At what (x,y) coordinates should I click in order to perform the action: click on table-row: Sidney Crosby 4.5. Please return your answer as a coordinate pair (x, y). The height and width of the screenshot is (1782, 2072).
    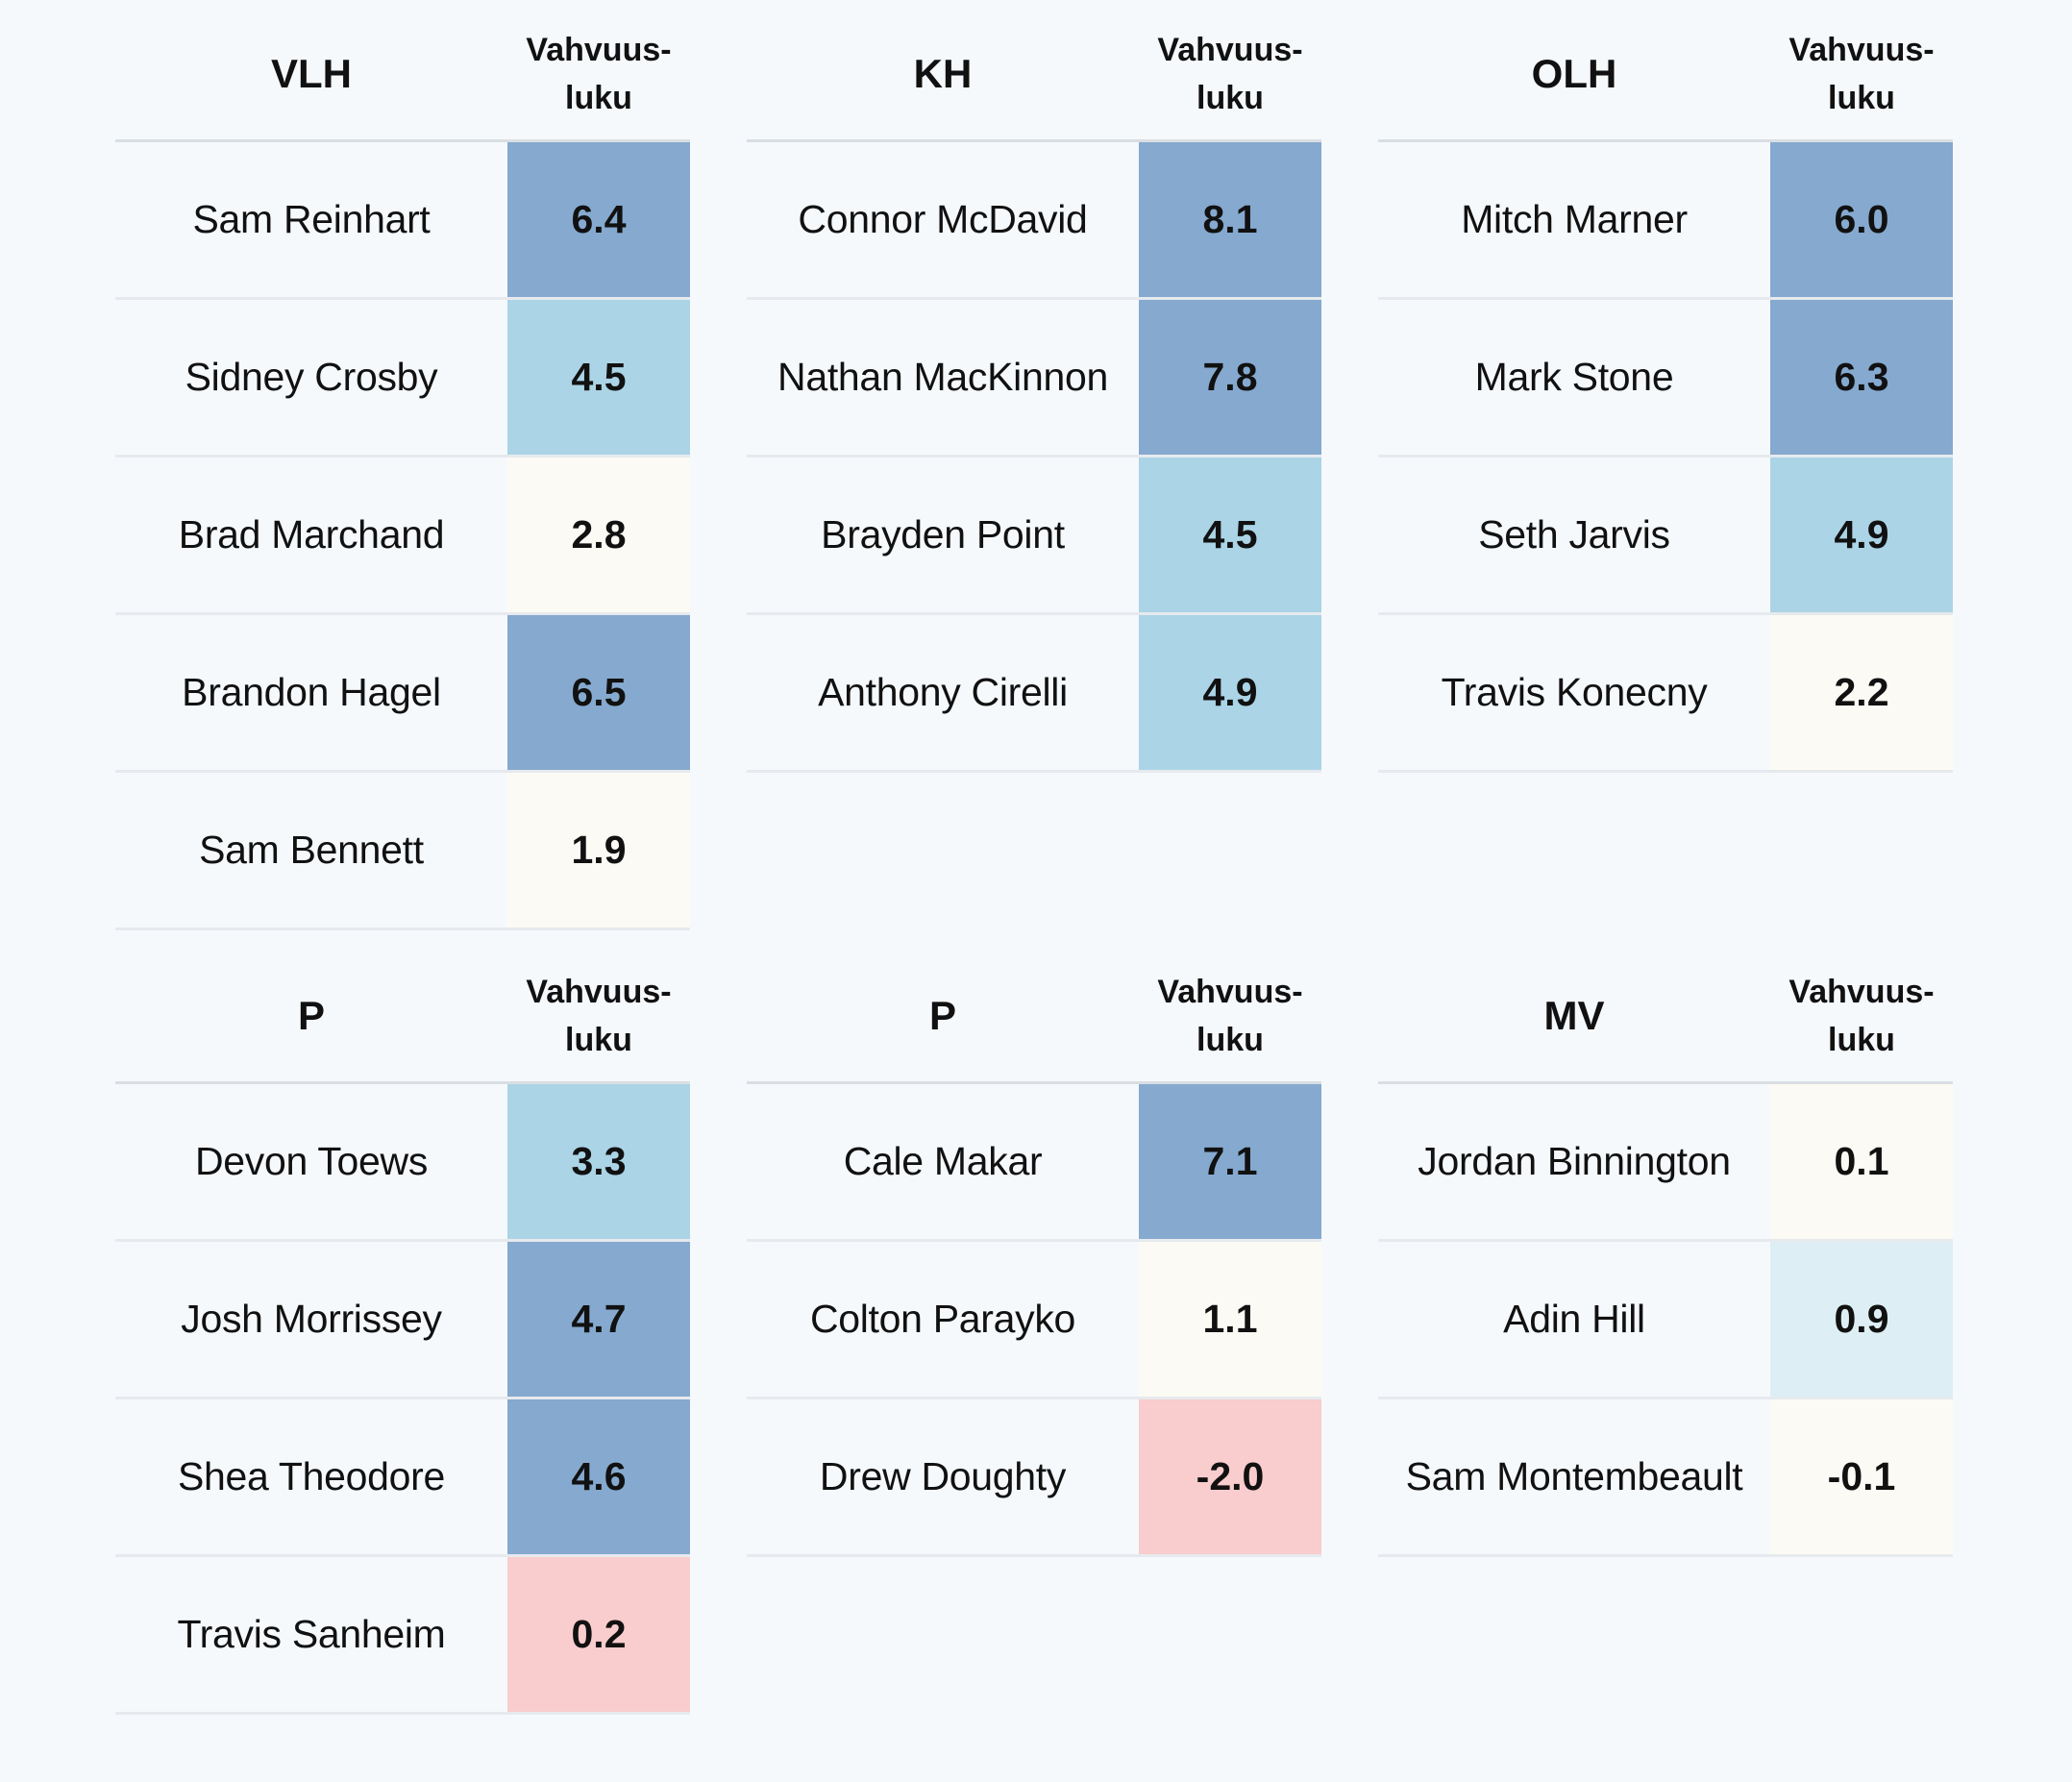
    Looking at the image, I should click on (403, 379).